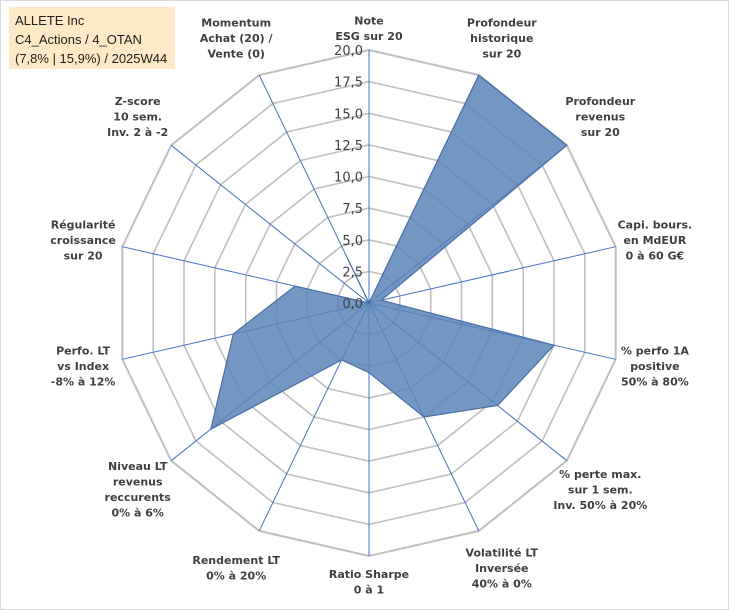 The image size is (729, 610). Describe the element at coordinates (348, 83) in the screenshot. I see `tick-label: 17,5` at that location.